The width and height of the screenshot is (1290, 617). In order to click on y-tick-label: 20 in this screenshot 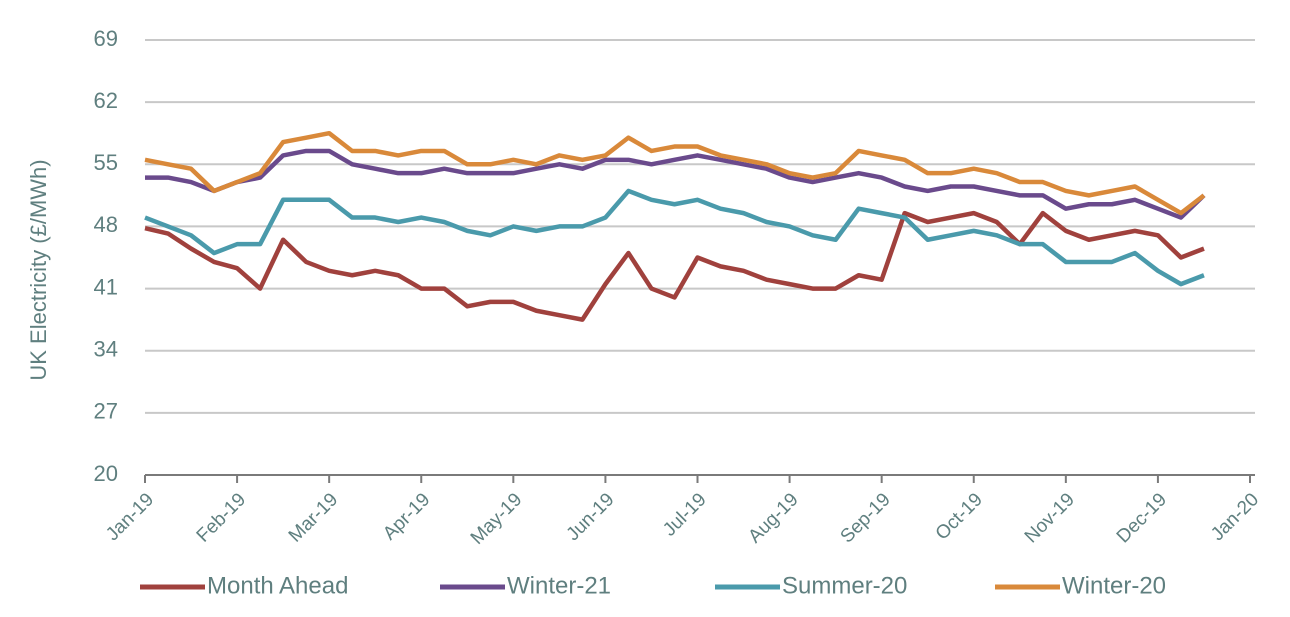, I will do `click(106, 473)`.